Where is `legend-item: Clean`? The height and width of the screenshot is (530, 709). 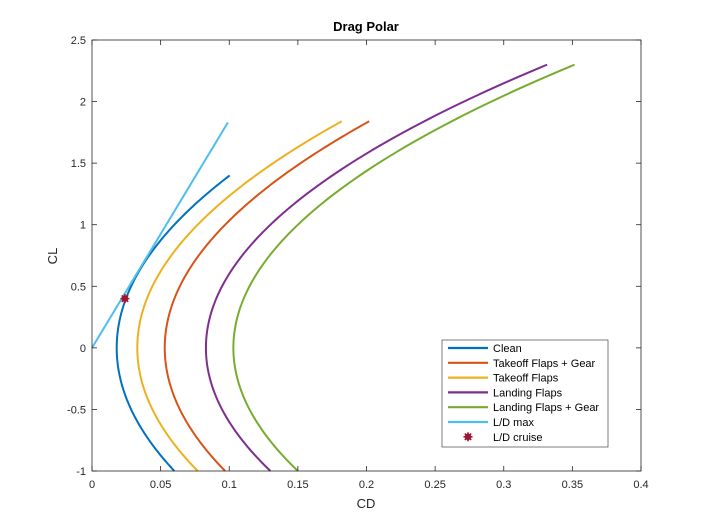
legend-item: Clean is located at coordinates (485, 349).